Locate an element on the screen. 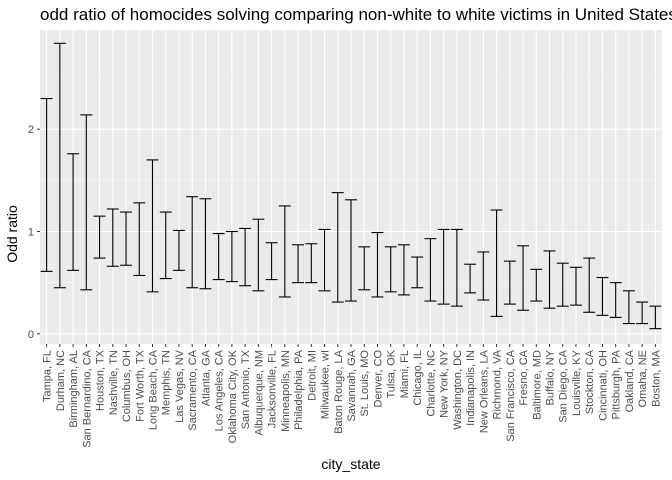 This screenshot has height=480, width=672. x-tick-label: Columbus, OH is located at coordinates (127, 386).